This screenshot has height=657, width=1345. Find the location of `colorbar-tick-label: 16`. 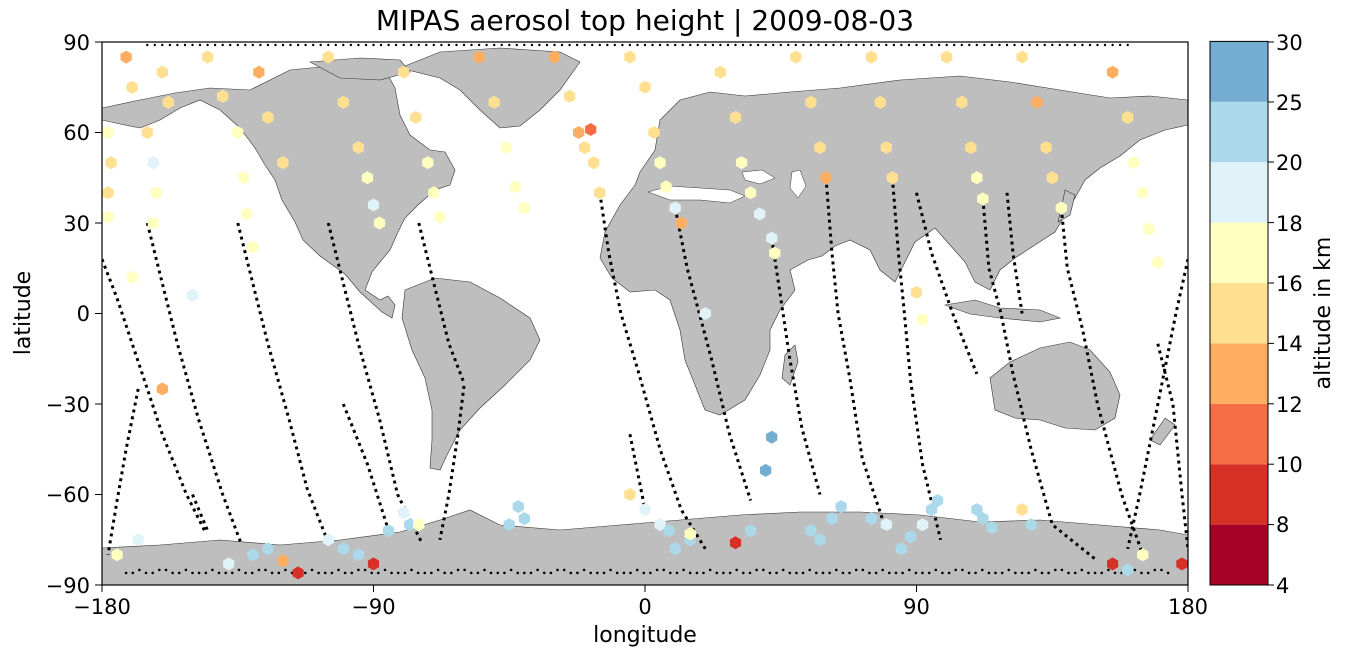

colorbar-tick-label: 16 is located at coordinates (1289, 284).